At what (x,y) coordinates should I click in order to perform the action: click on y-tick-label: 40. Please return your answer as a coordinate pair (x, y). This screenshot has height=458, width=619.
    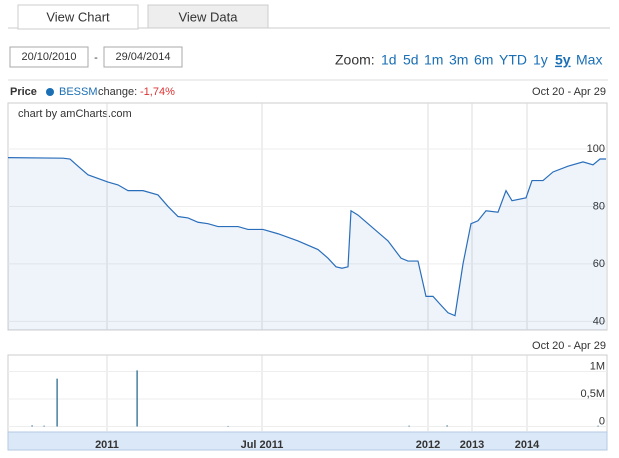
    Looking at the image, I should click on (599, 321).